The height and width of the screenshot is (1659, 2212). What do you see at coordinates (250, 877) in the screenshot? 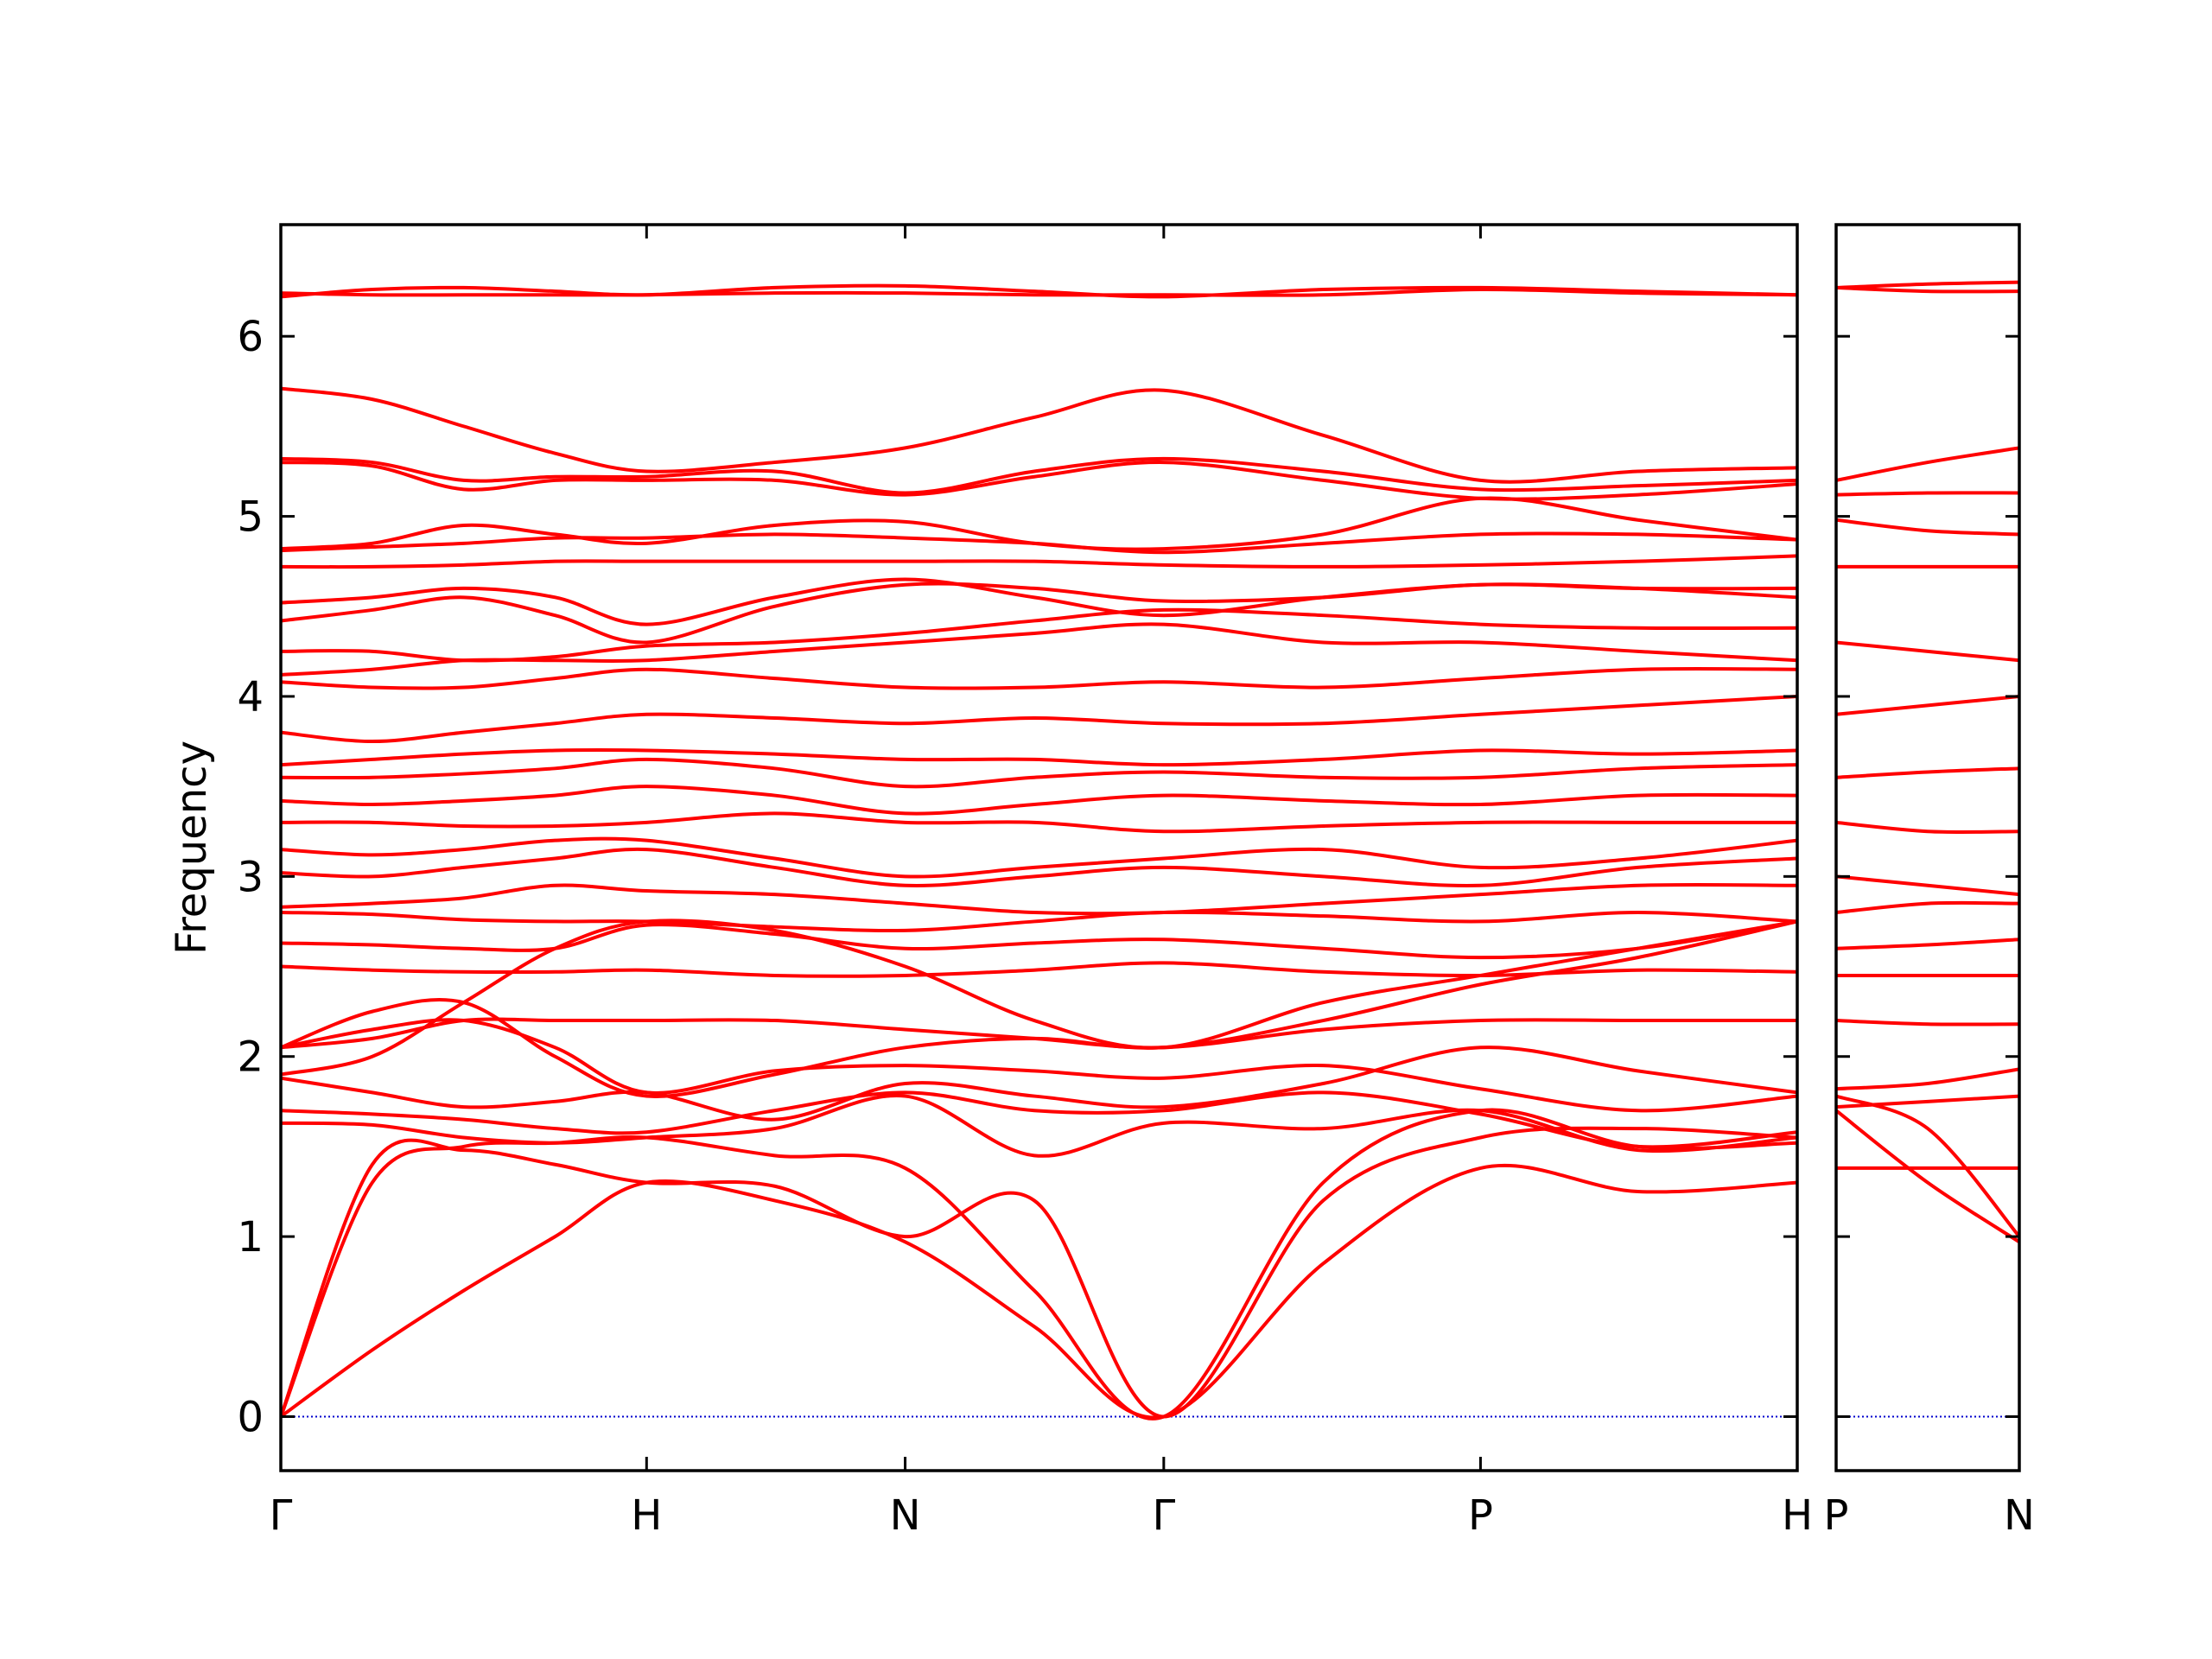
I see `y-tick-label: 3` at bounding box center [250, 877].